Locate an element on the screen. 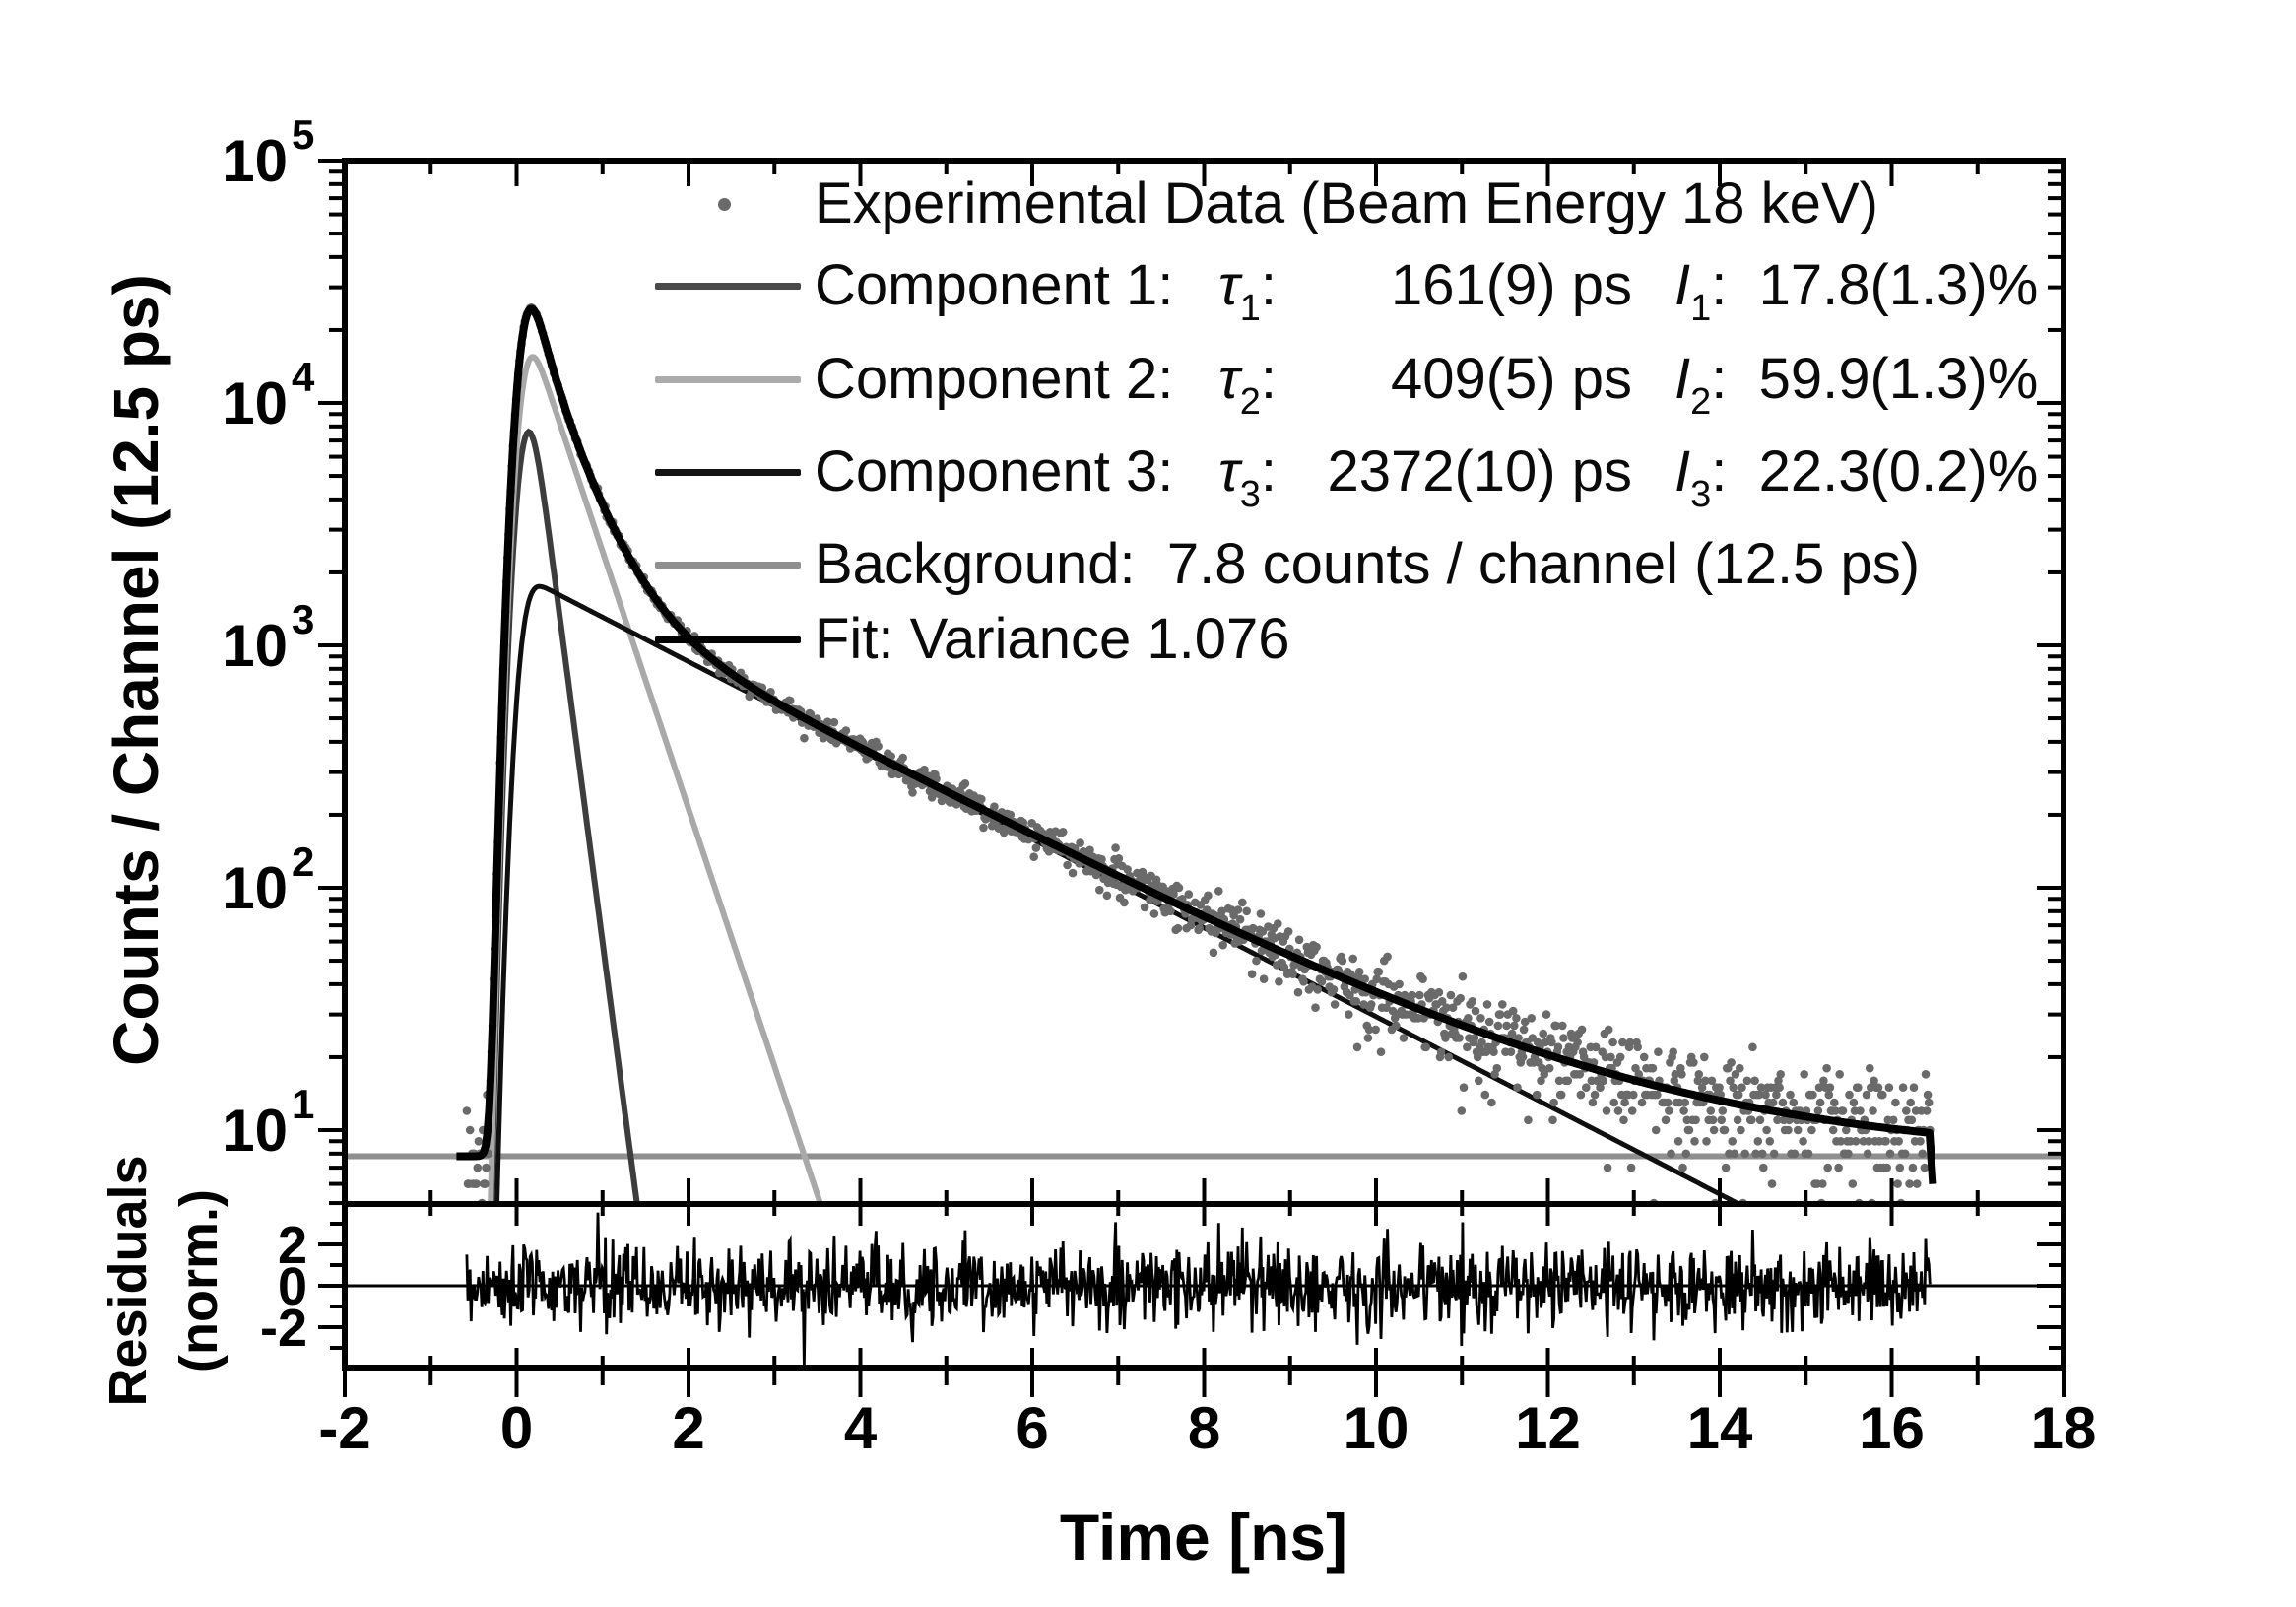 This screenshot has width=2296, height=1607. y-tick-exponent: 4 is located at coordinates (303, 377).